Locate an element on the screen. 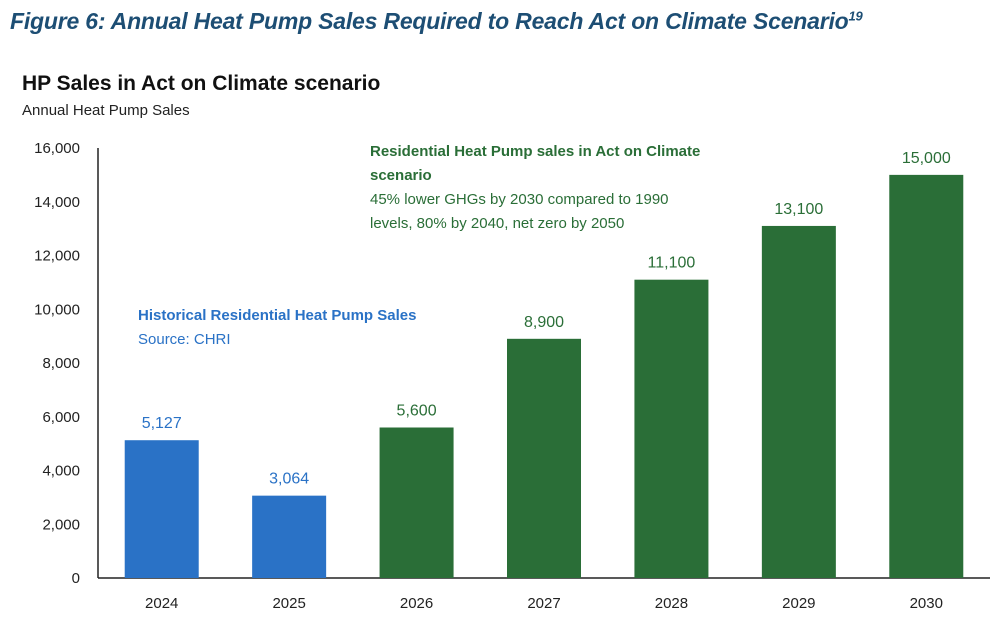 Image resolution: width=1000 pixels, height=620 pixels. y-tick-label: 0 is located at coordinates (76, 578).